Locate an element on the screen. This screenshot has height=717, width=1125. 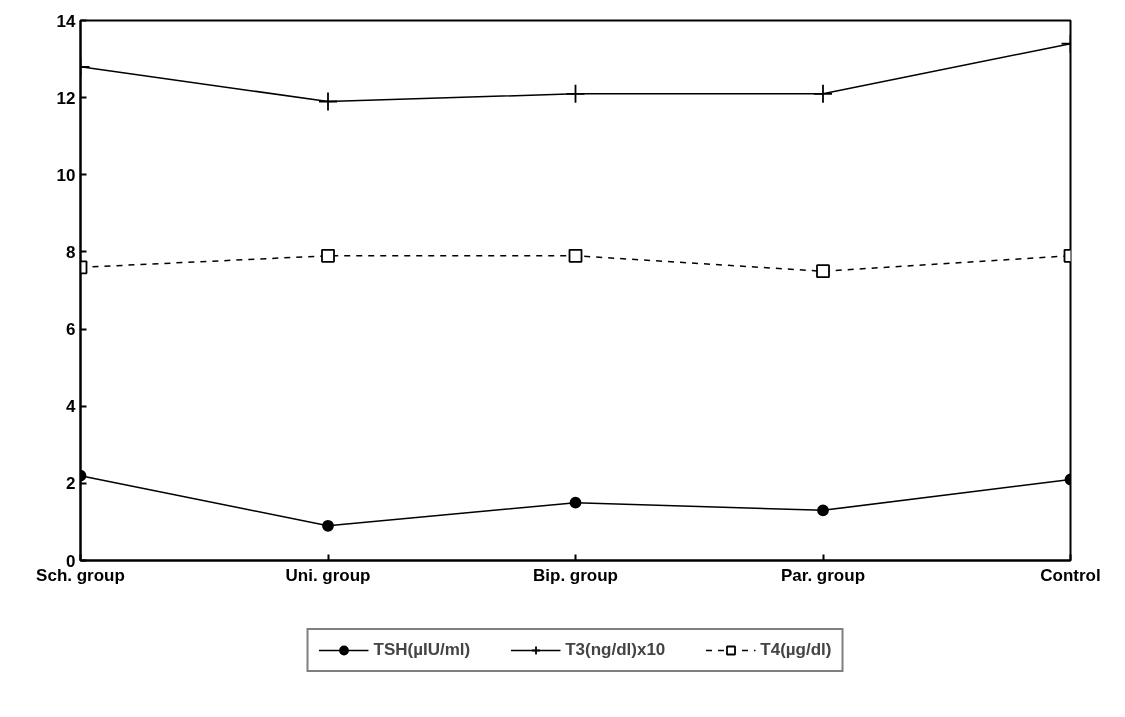
x-tick-label: Uni. group is located at coordinates (328, 575).